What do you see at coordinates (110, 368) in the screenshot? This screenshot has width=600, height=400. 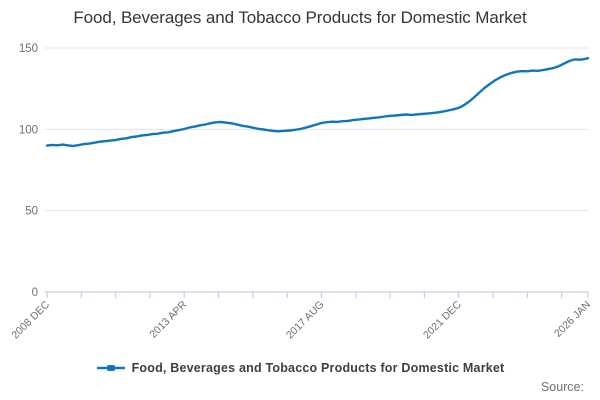 I see `legend-series-marker-icon` at bounding box center [110, 368].